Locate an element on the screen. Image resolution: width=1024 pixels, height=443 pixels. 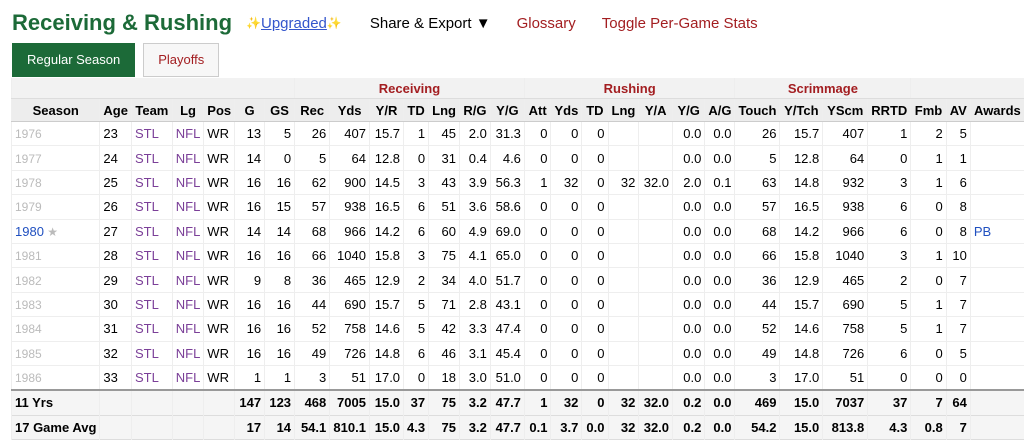
cell: 1976 is located at coordinates (55, 133).